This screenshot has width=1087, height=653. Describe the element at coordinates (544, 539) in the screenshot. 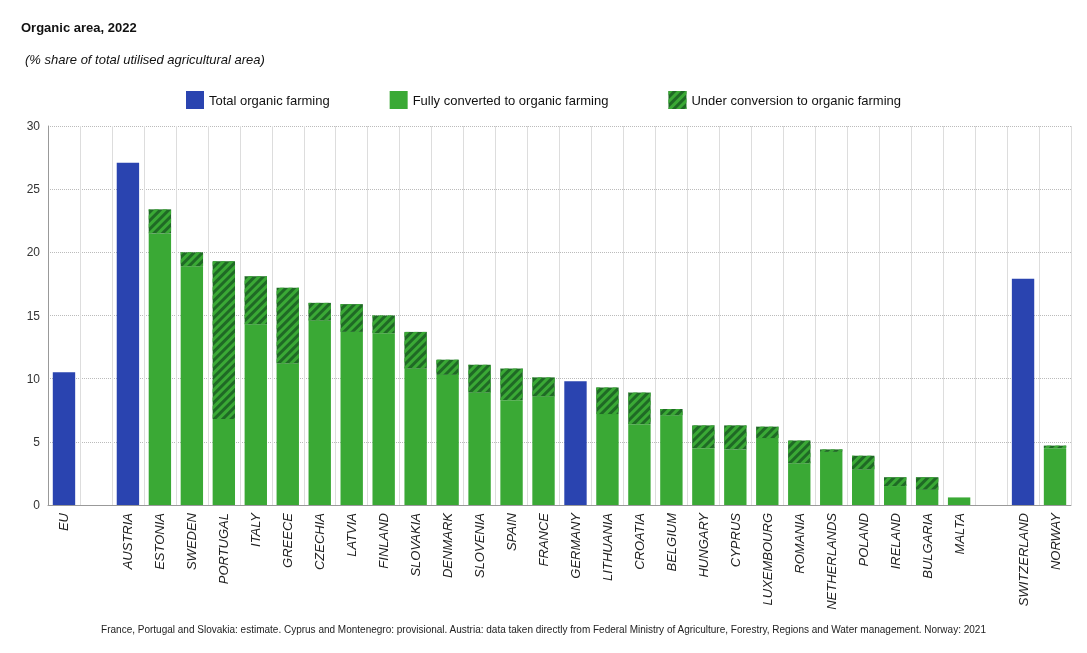

I see `x-tick-label: FRANCE` at that location.